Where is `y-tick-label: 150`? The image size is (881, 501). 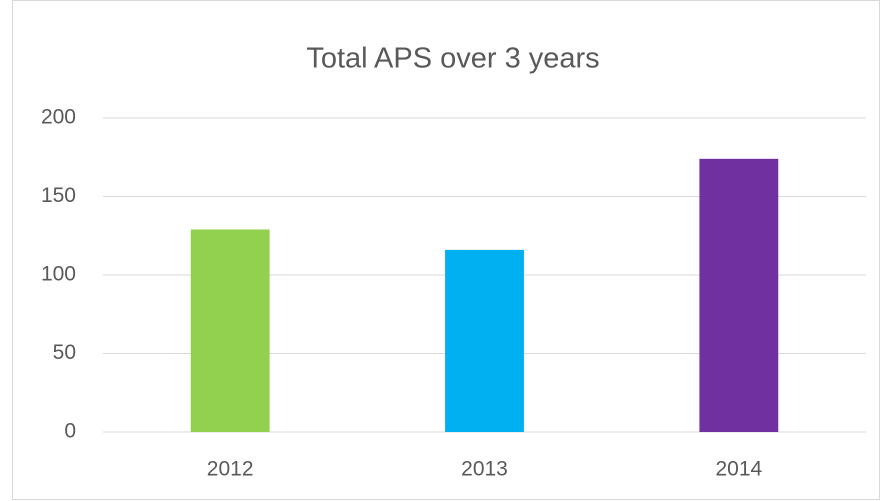 y-tick-label: 150 is located at coordinates (58, 195).